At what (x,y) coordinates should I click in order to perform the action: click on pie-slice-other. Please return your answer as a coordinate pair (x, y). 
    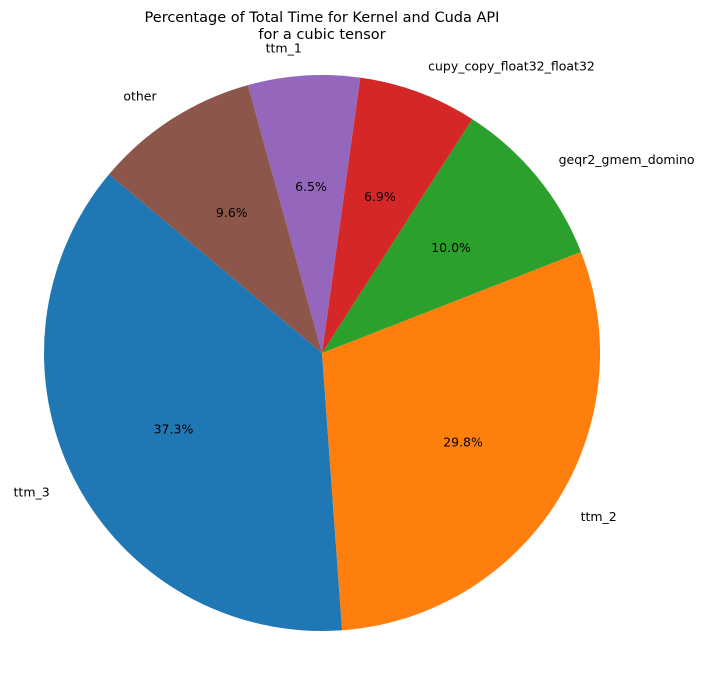
    Looking at the image, I should click on (215, 219).